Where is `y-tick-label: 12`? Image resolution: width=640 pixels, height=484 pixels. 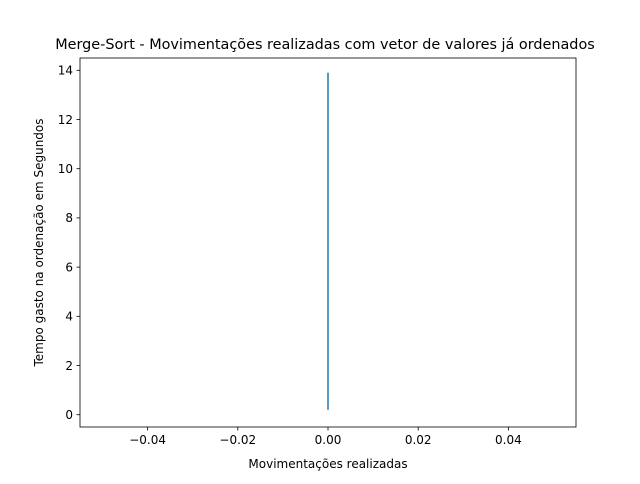 y-tick-label: 12 is located at coordinates (65, 120).